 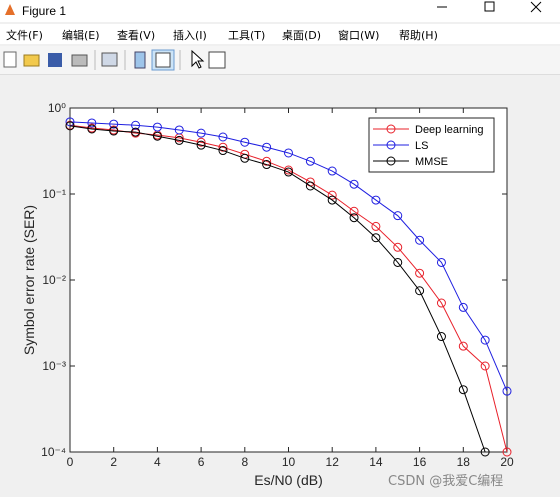 I want to click on colorbar-icon, so click(x=140, y=60).